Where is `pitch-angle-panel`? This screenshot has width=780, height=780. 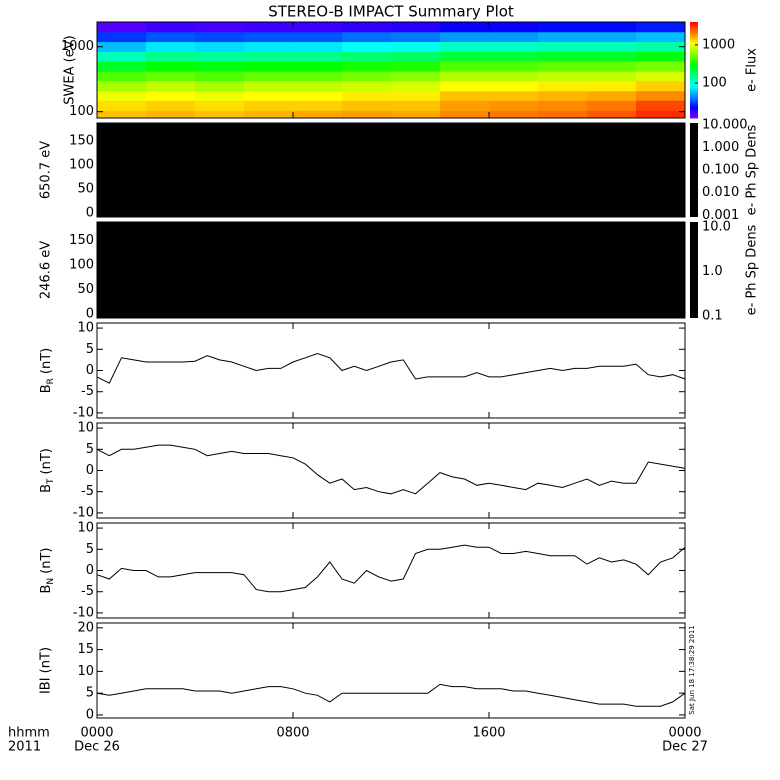
pitch-angle-panel is located at coordinates (391, 170).